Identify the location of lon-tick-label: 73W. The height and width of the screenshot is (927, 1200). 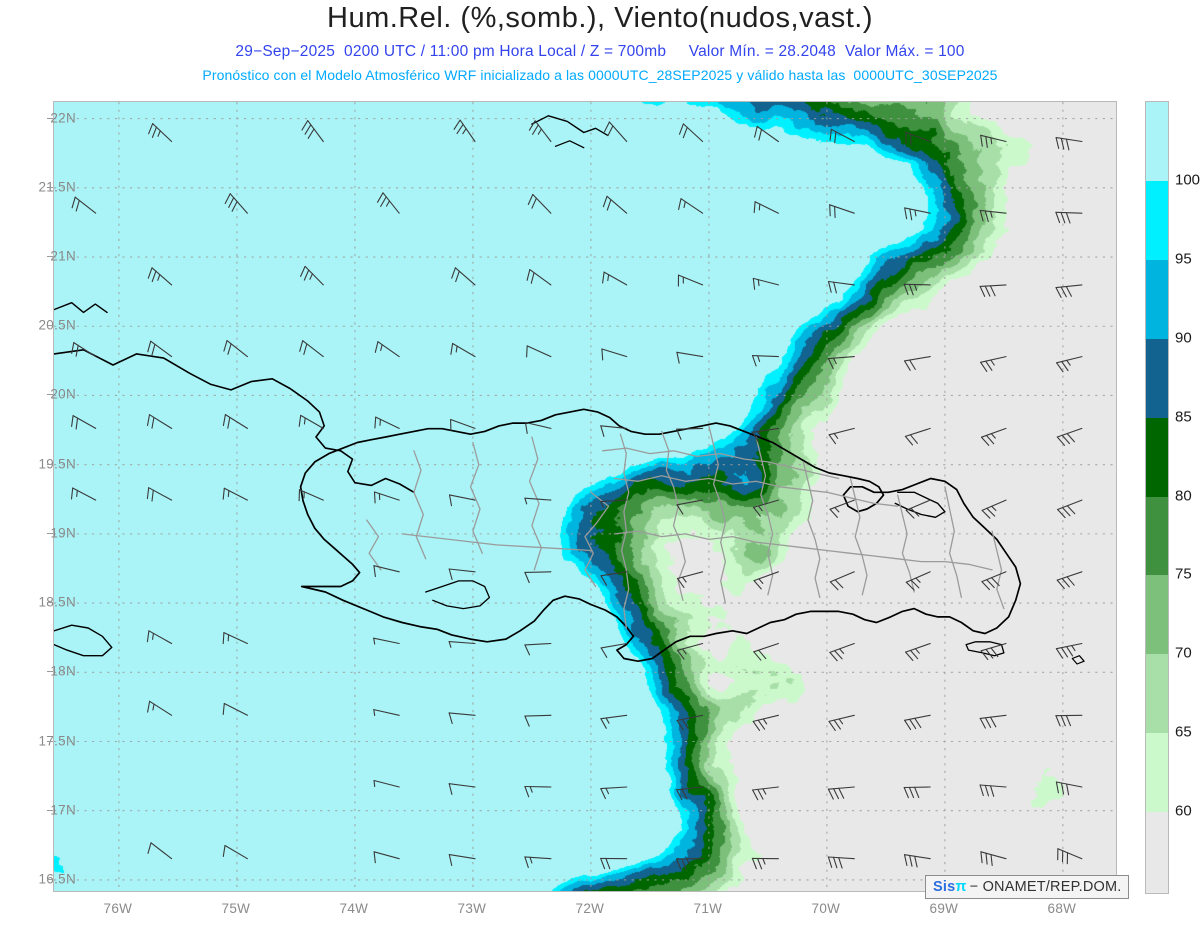
(472, 908).